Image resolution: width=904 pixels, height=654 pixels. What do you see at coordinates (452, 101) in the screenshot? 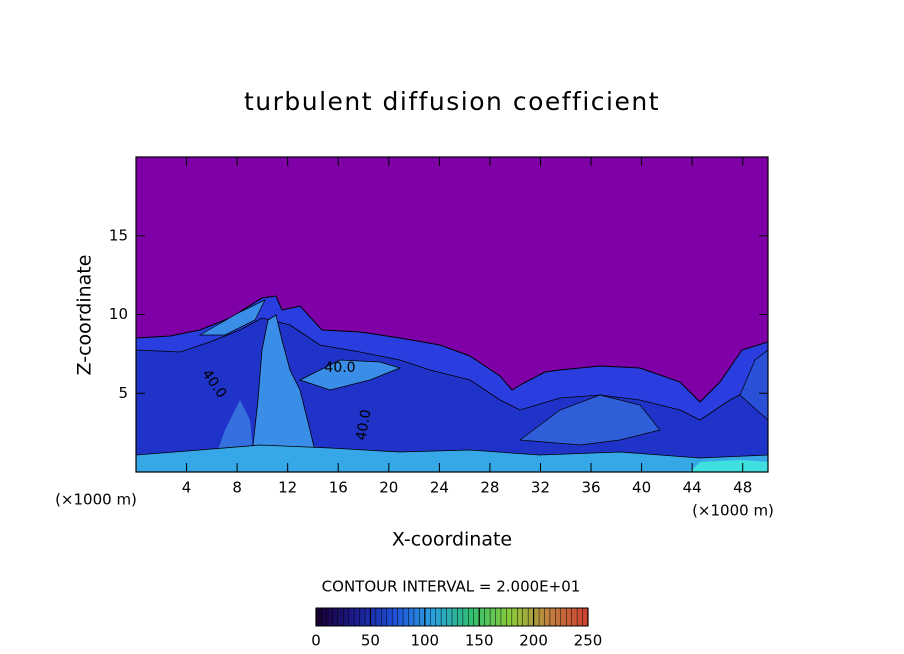
I see `chart-title: turbulent diffusion coefficient` at bounding box center [452, 101].